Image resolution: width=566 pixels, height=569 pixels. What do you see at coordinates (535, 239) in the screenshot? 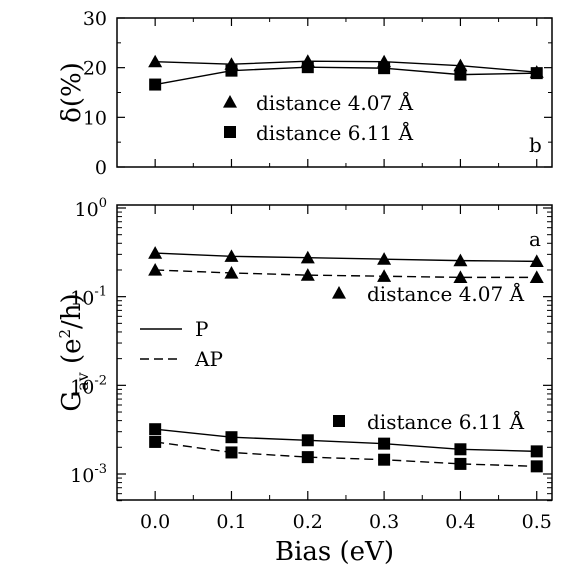
I see `bottom-panel-label: a` at bounding box center [535, 239].